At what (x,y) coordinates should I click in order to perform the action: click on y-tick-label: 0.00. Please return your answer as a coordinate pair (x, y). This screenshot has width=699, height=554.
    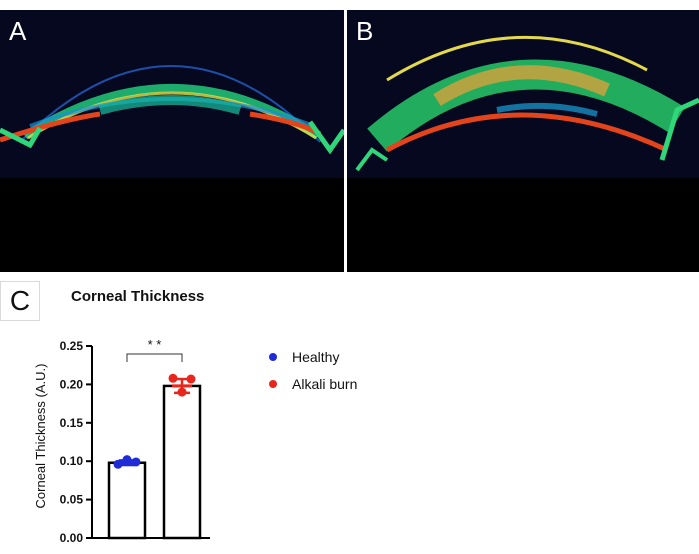
    Looking at the image, I should click on (72, 538).